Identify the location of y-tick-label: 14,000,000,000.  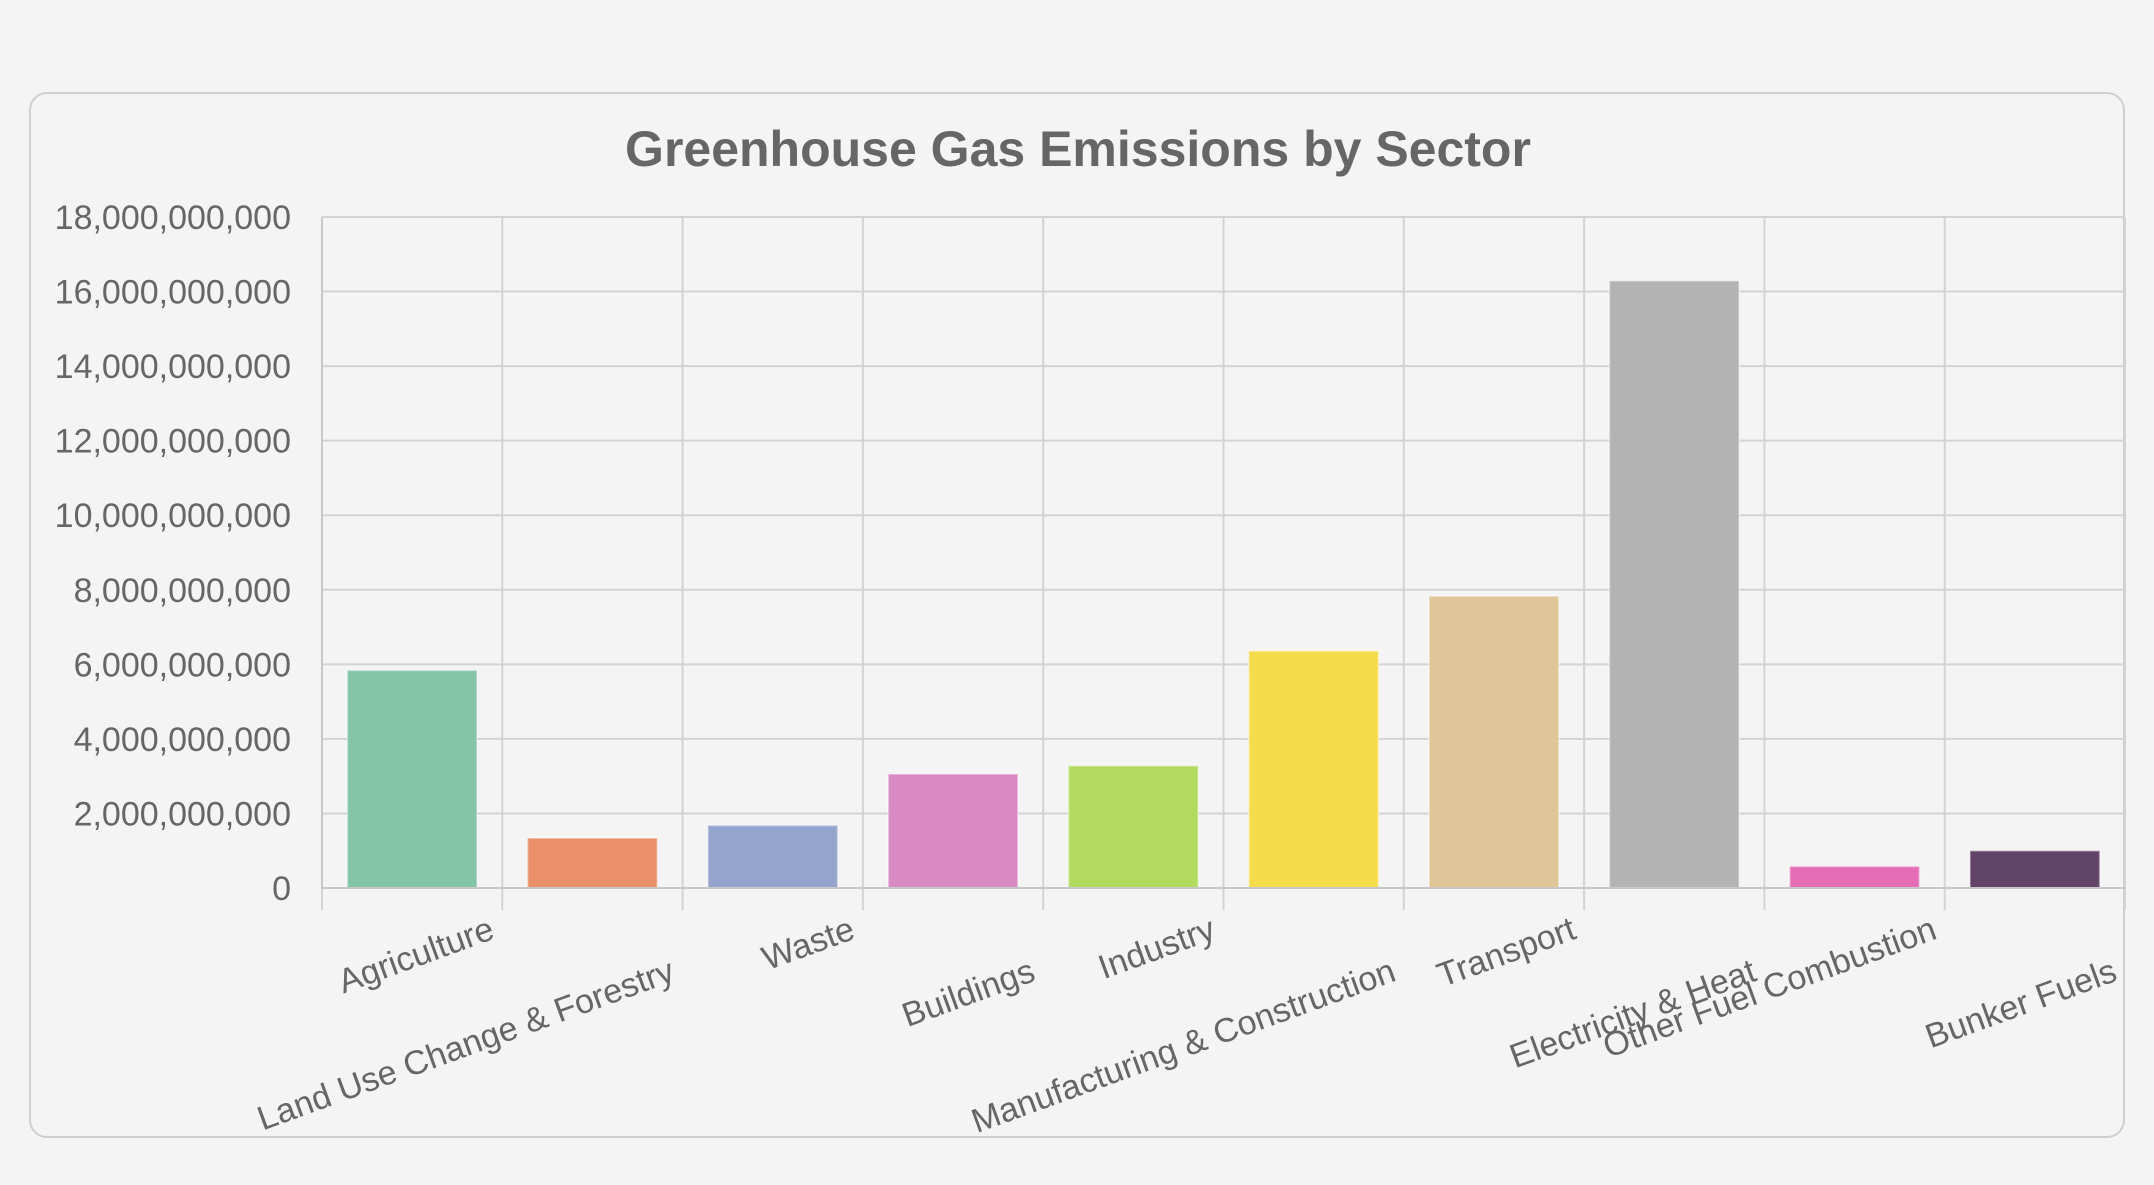
(173, 367).